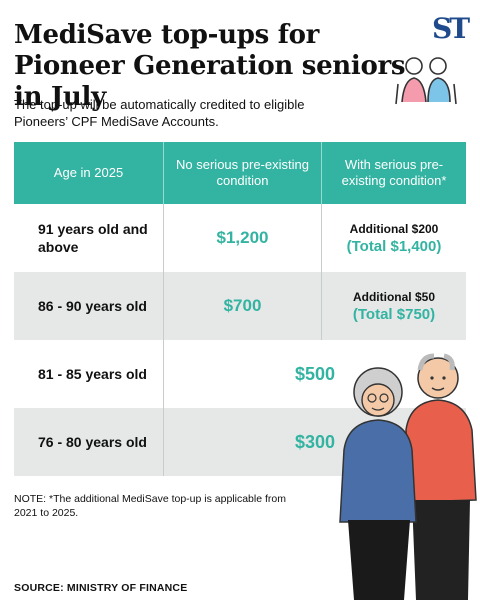 Image resolution: width=480 pixels, height=600 pixels. I want to click on table-row: 81 - 85 years old $500, so click(240, 374).